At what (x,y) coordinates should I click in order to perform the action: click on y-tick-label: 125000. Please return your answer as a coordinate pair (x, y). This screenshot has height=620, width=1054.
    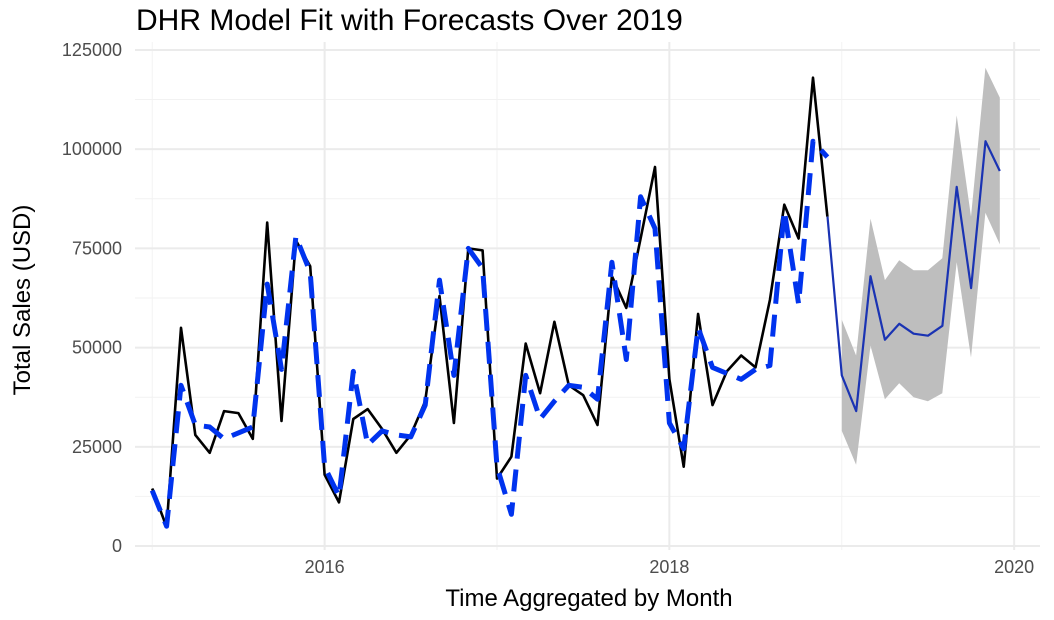
    Looking at the image, I should click on (92, 50).